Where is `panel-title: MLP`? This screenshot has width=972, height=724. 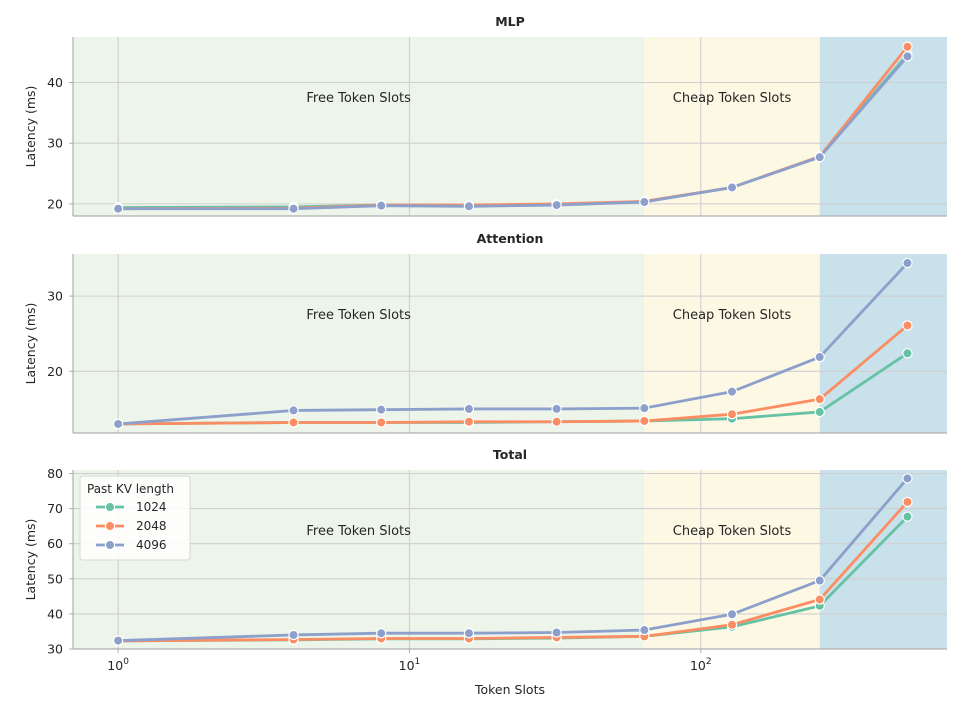 panel-title: MLP is located at coordinates (510, 21).